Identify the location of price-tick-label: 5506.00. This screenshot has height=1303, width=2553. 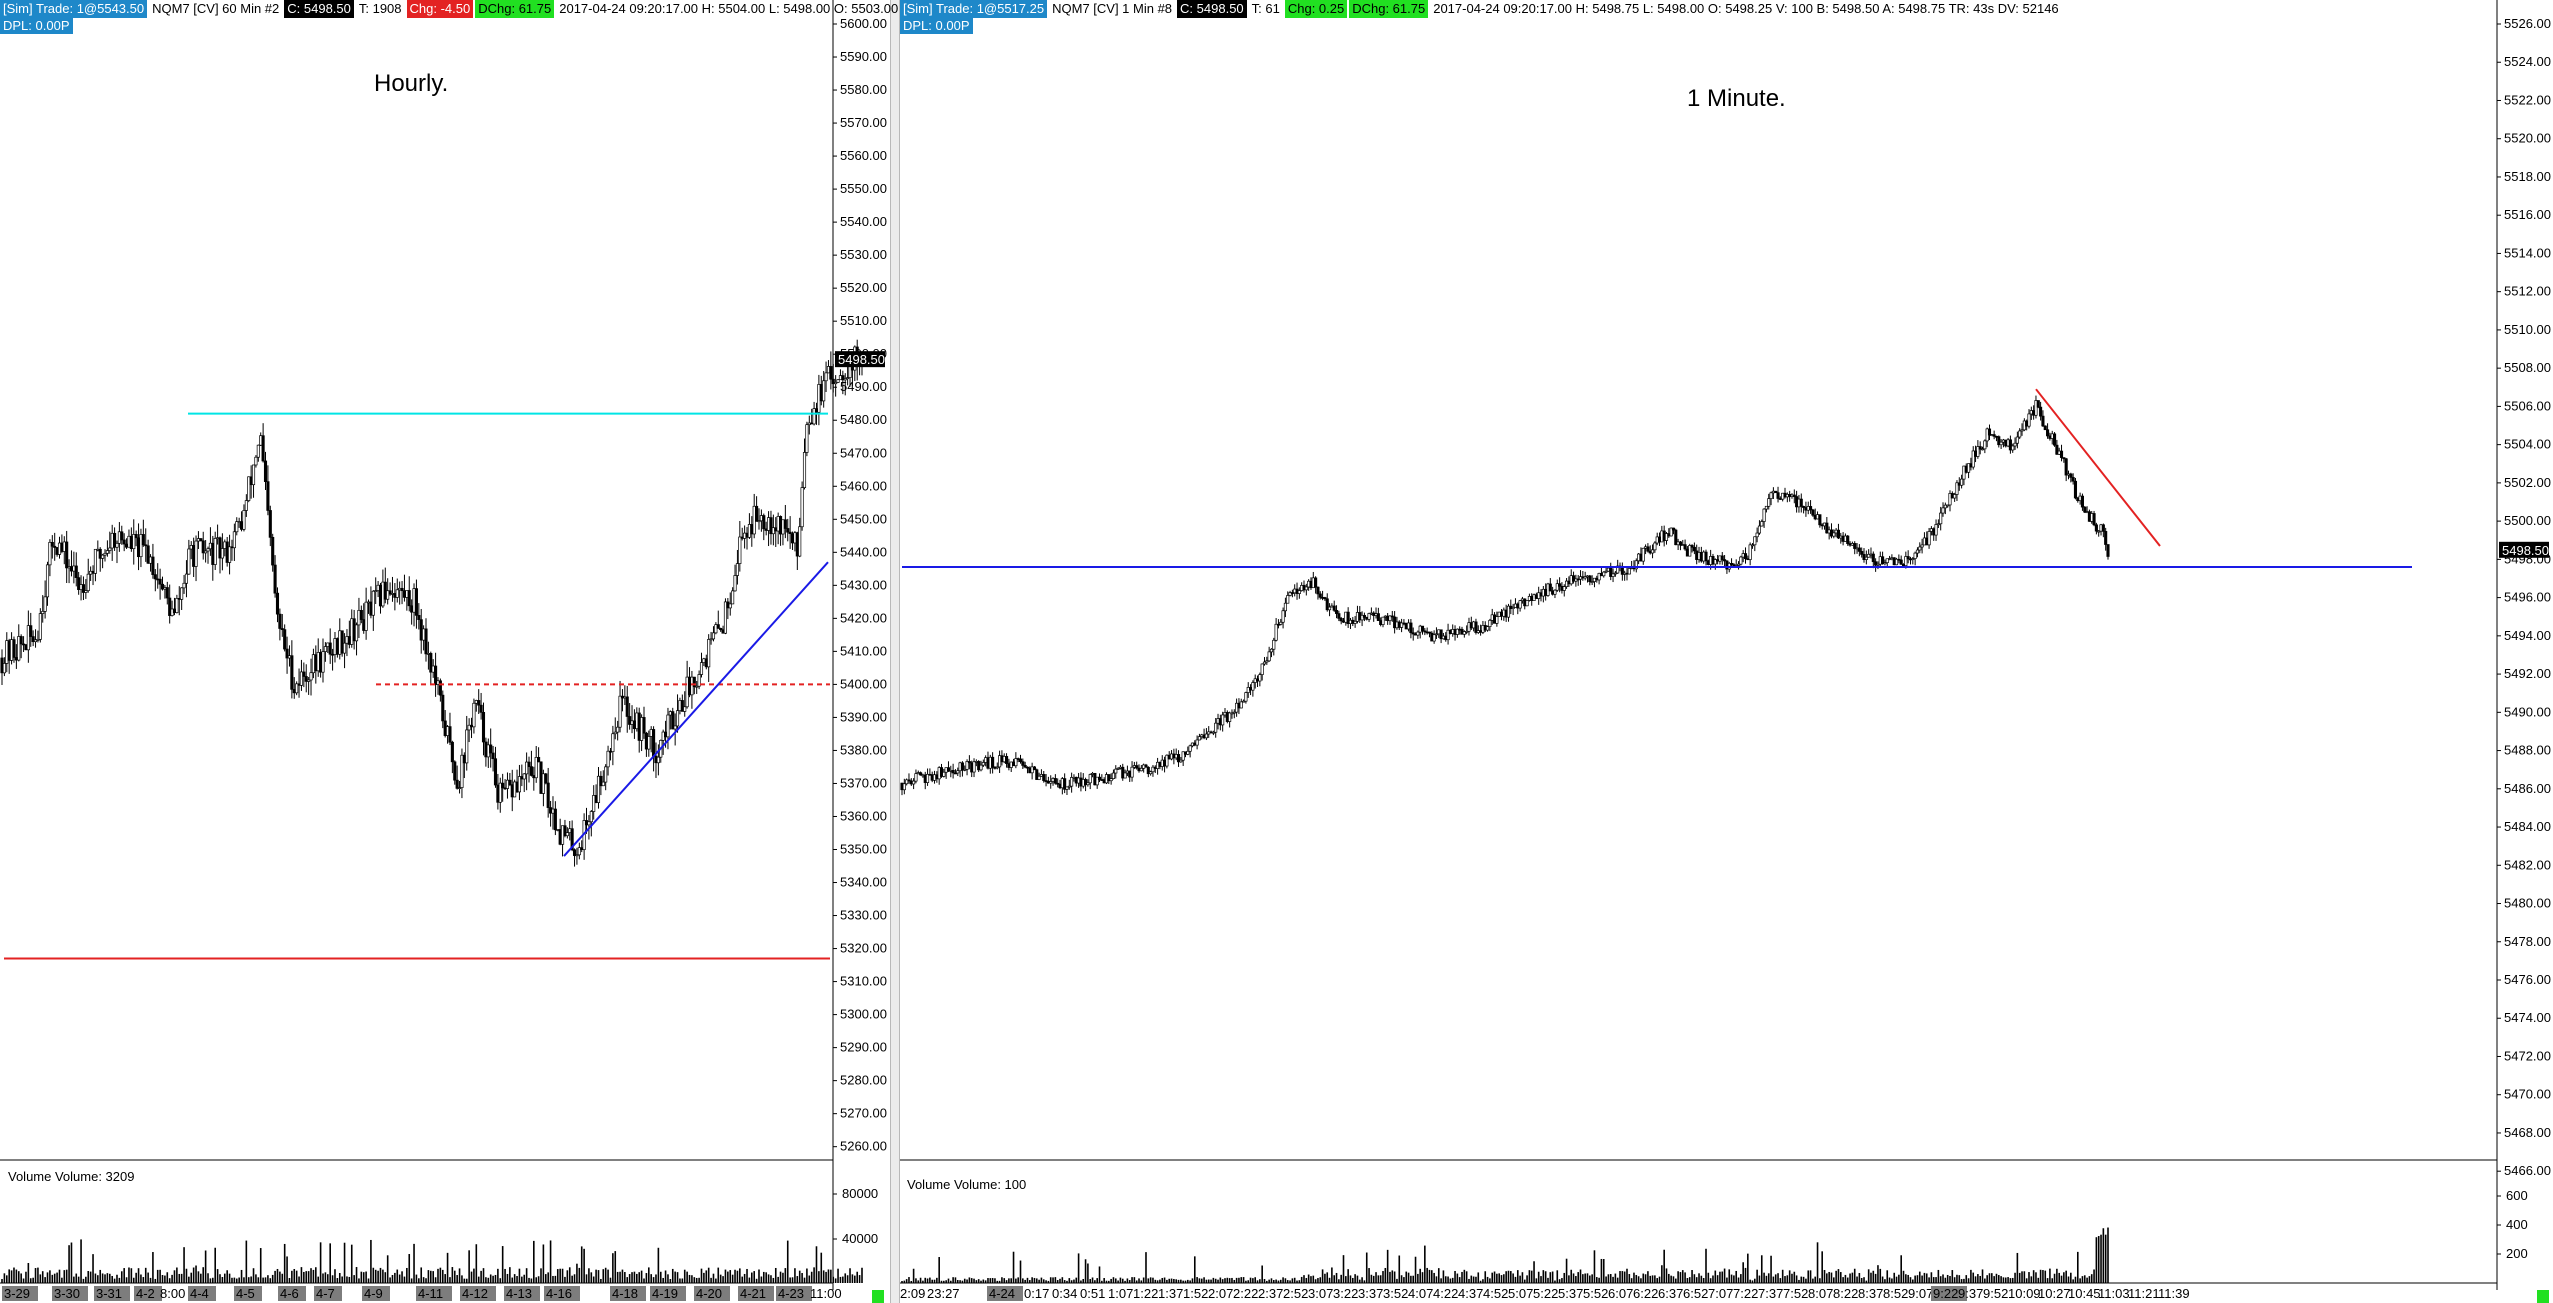
(2527, 405).